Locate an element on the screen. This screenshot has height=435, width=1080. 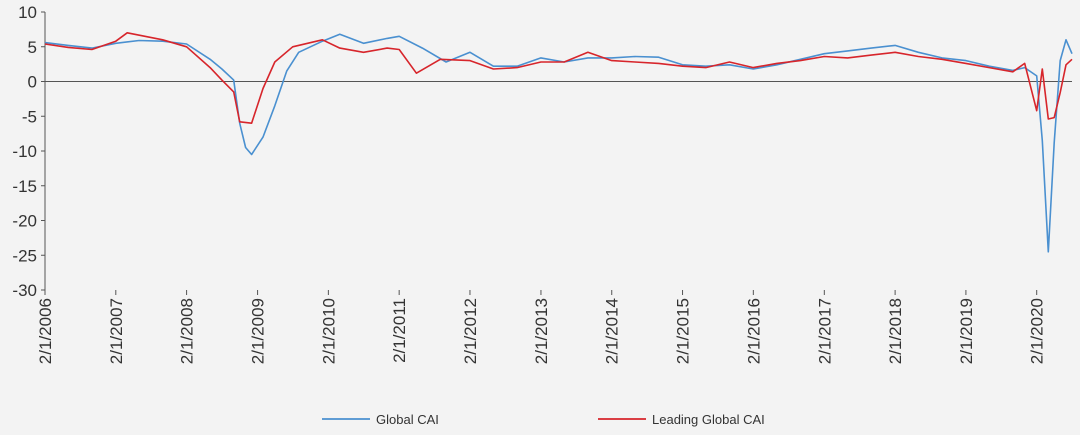
y-tick-labels: 10 5 0 -5 -10 -15 -20 -25 -30 is located at coordinates (28, 151).